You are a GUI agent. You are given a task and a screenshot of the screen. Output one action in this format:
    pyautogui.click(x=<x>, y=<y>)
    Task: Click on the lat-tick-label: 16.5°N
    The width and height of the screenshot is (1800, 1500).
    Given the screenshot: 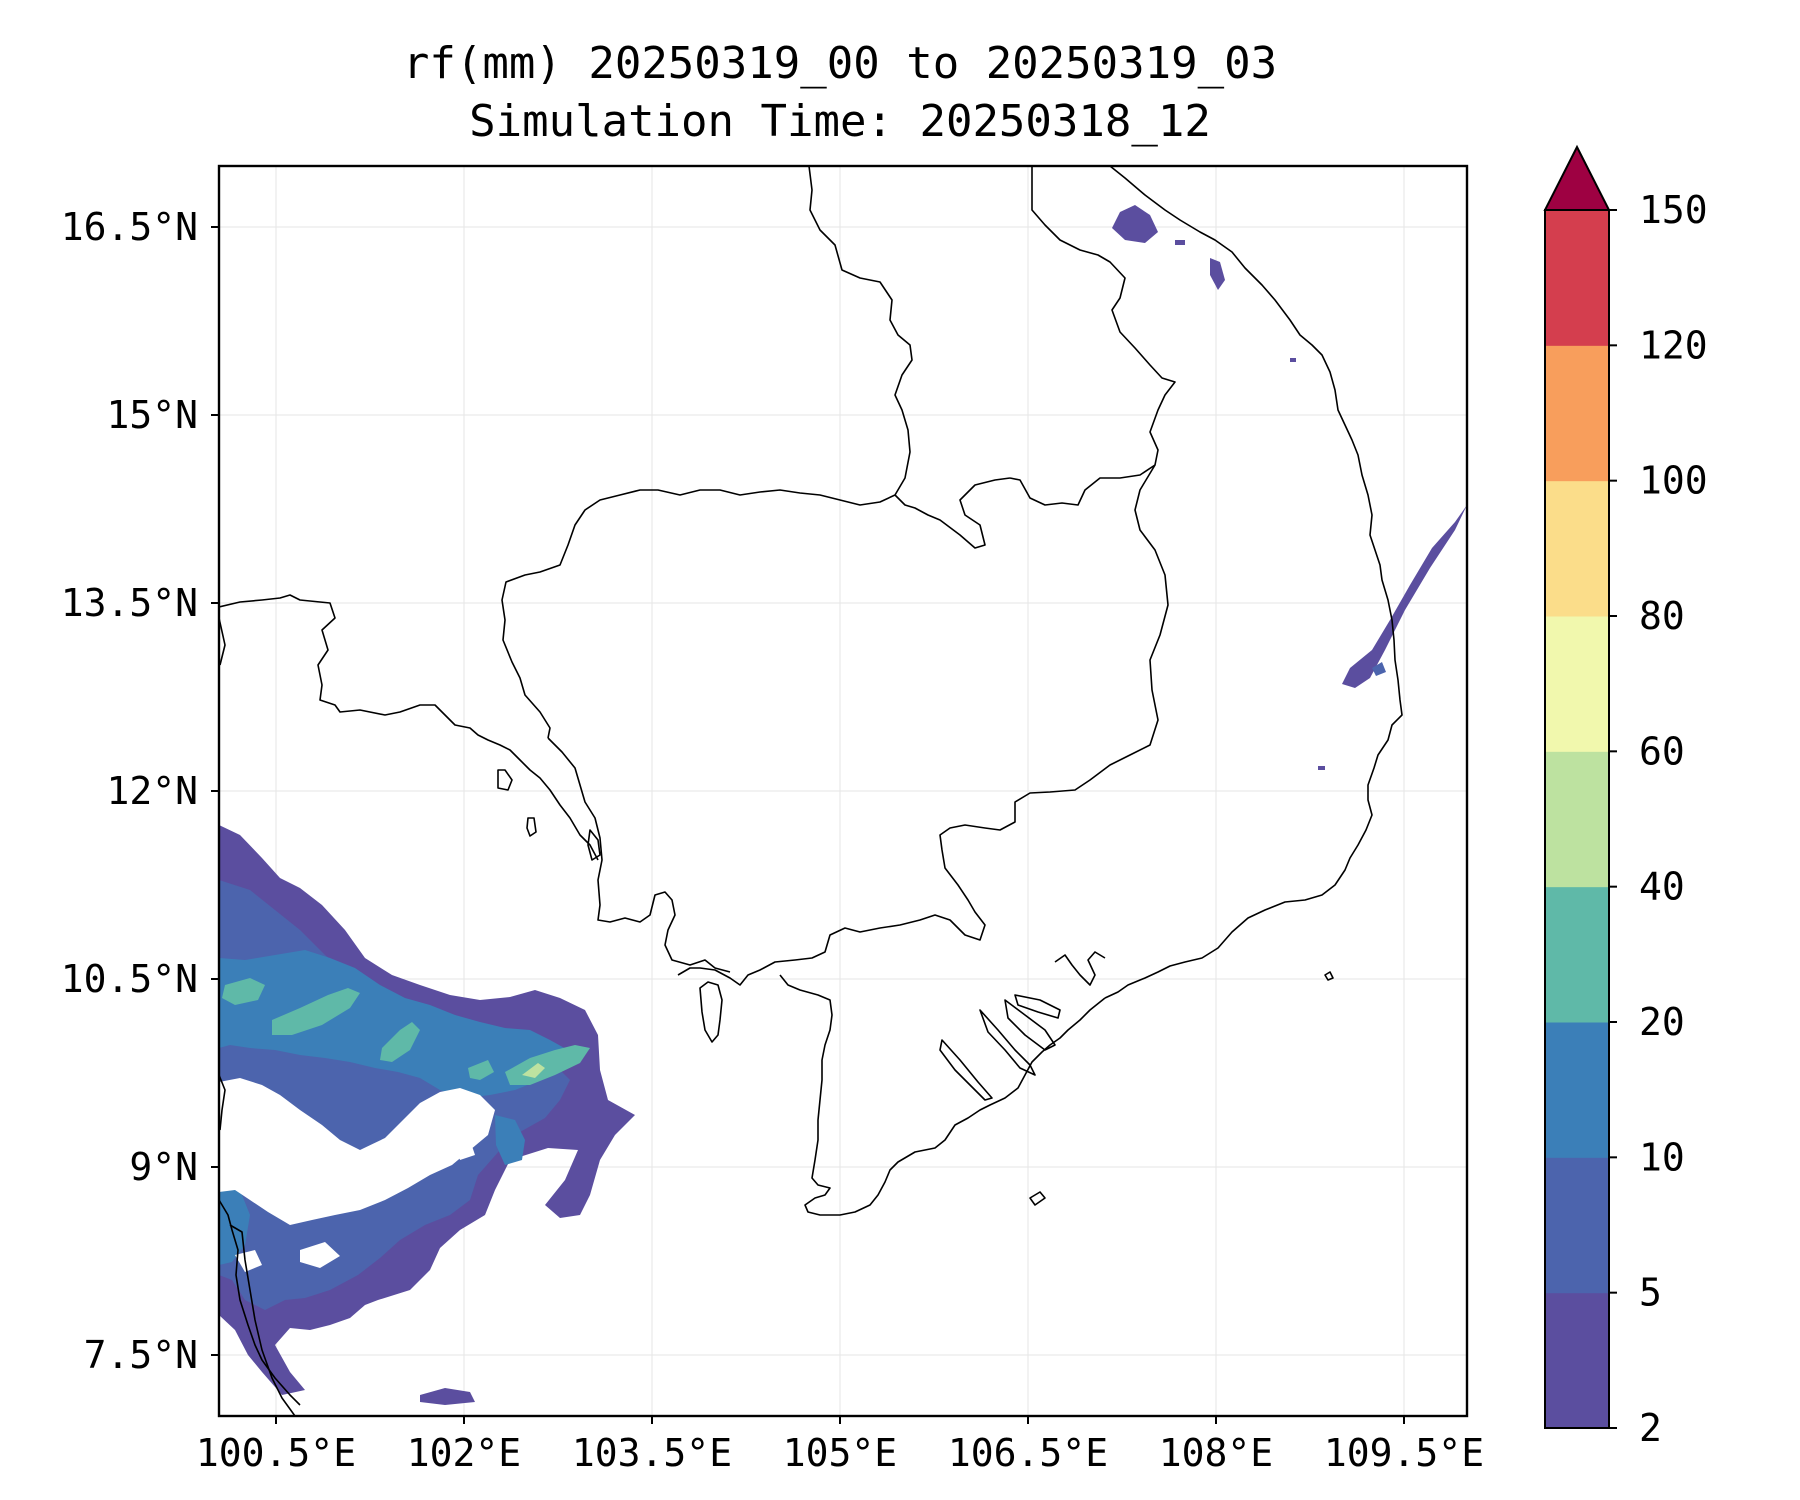 What is the action you would take?
    pyautogui.click(x=129, y=227)
    